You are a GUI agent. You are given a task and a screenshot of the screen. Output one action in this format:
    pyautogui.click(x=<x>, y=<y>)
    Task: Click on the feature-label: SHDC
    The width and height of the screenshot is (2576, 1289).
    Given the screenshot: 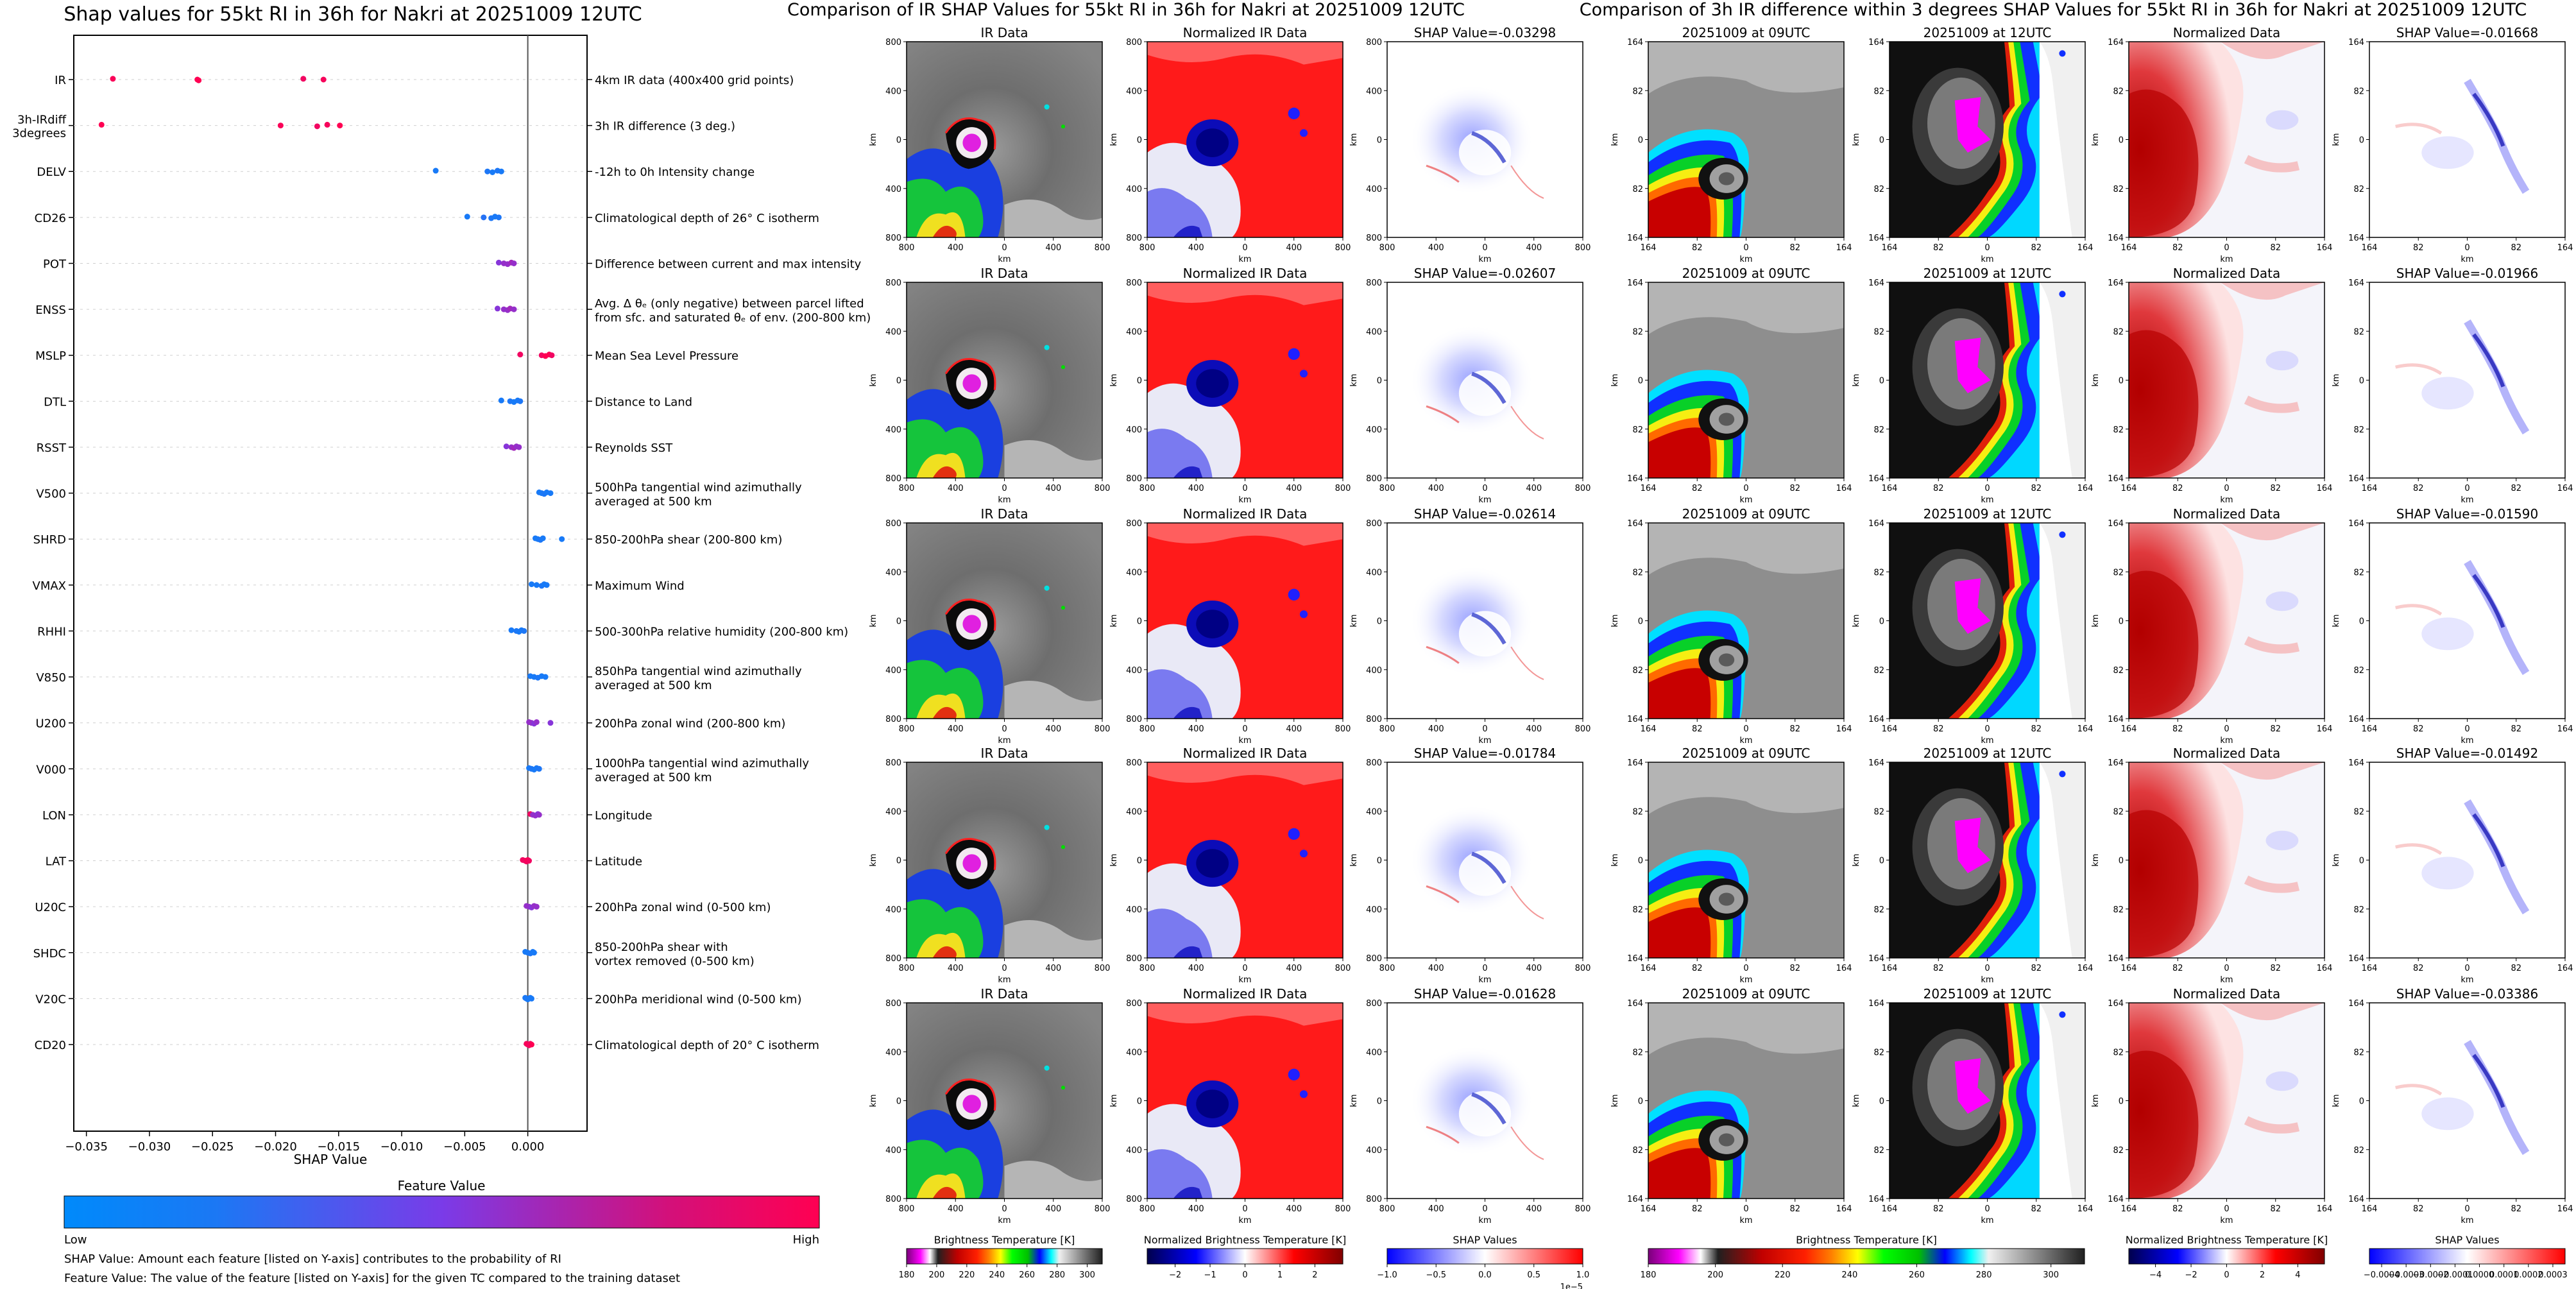 What is the action you would take?
    pyautogui.click(x=49, y=953)
    